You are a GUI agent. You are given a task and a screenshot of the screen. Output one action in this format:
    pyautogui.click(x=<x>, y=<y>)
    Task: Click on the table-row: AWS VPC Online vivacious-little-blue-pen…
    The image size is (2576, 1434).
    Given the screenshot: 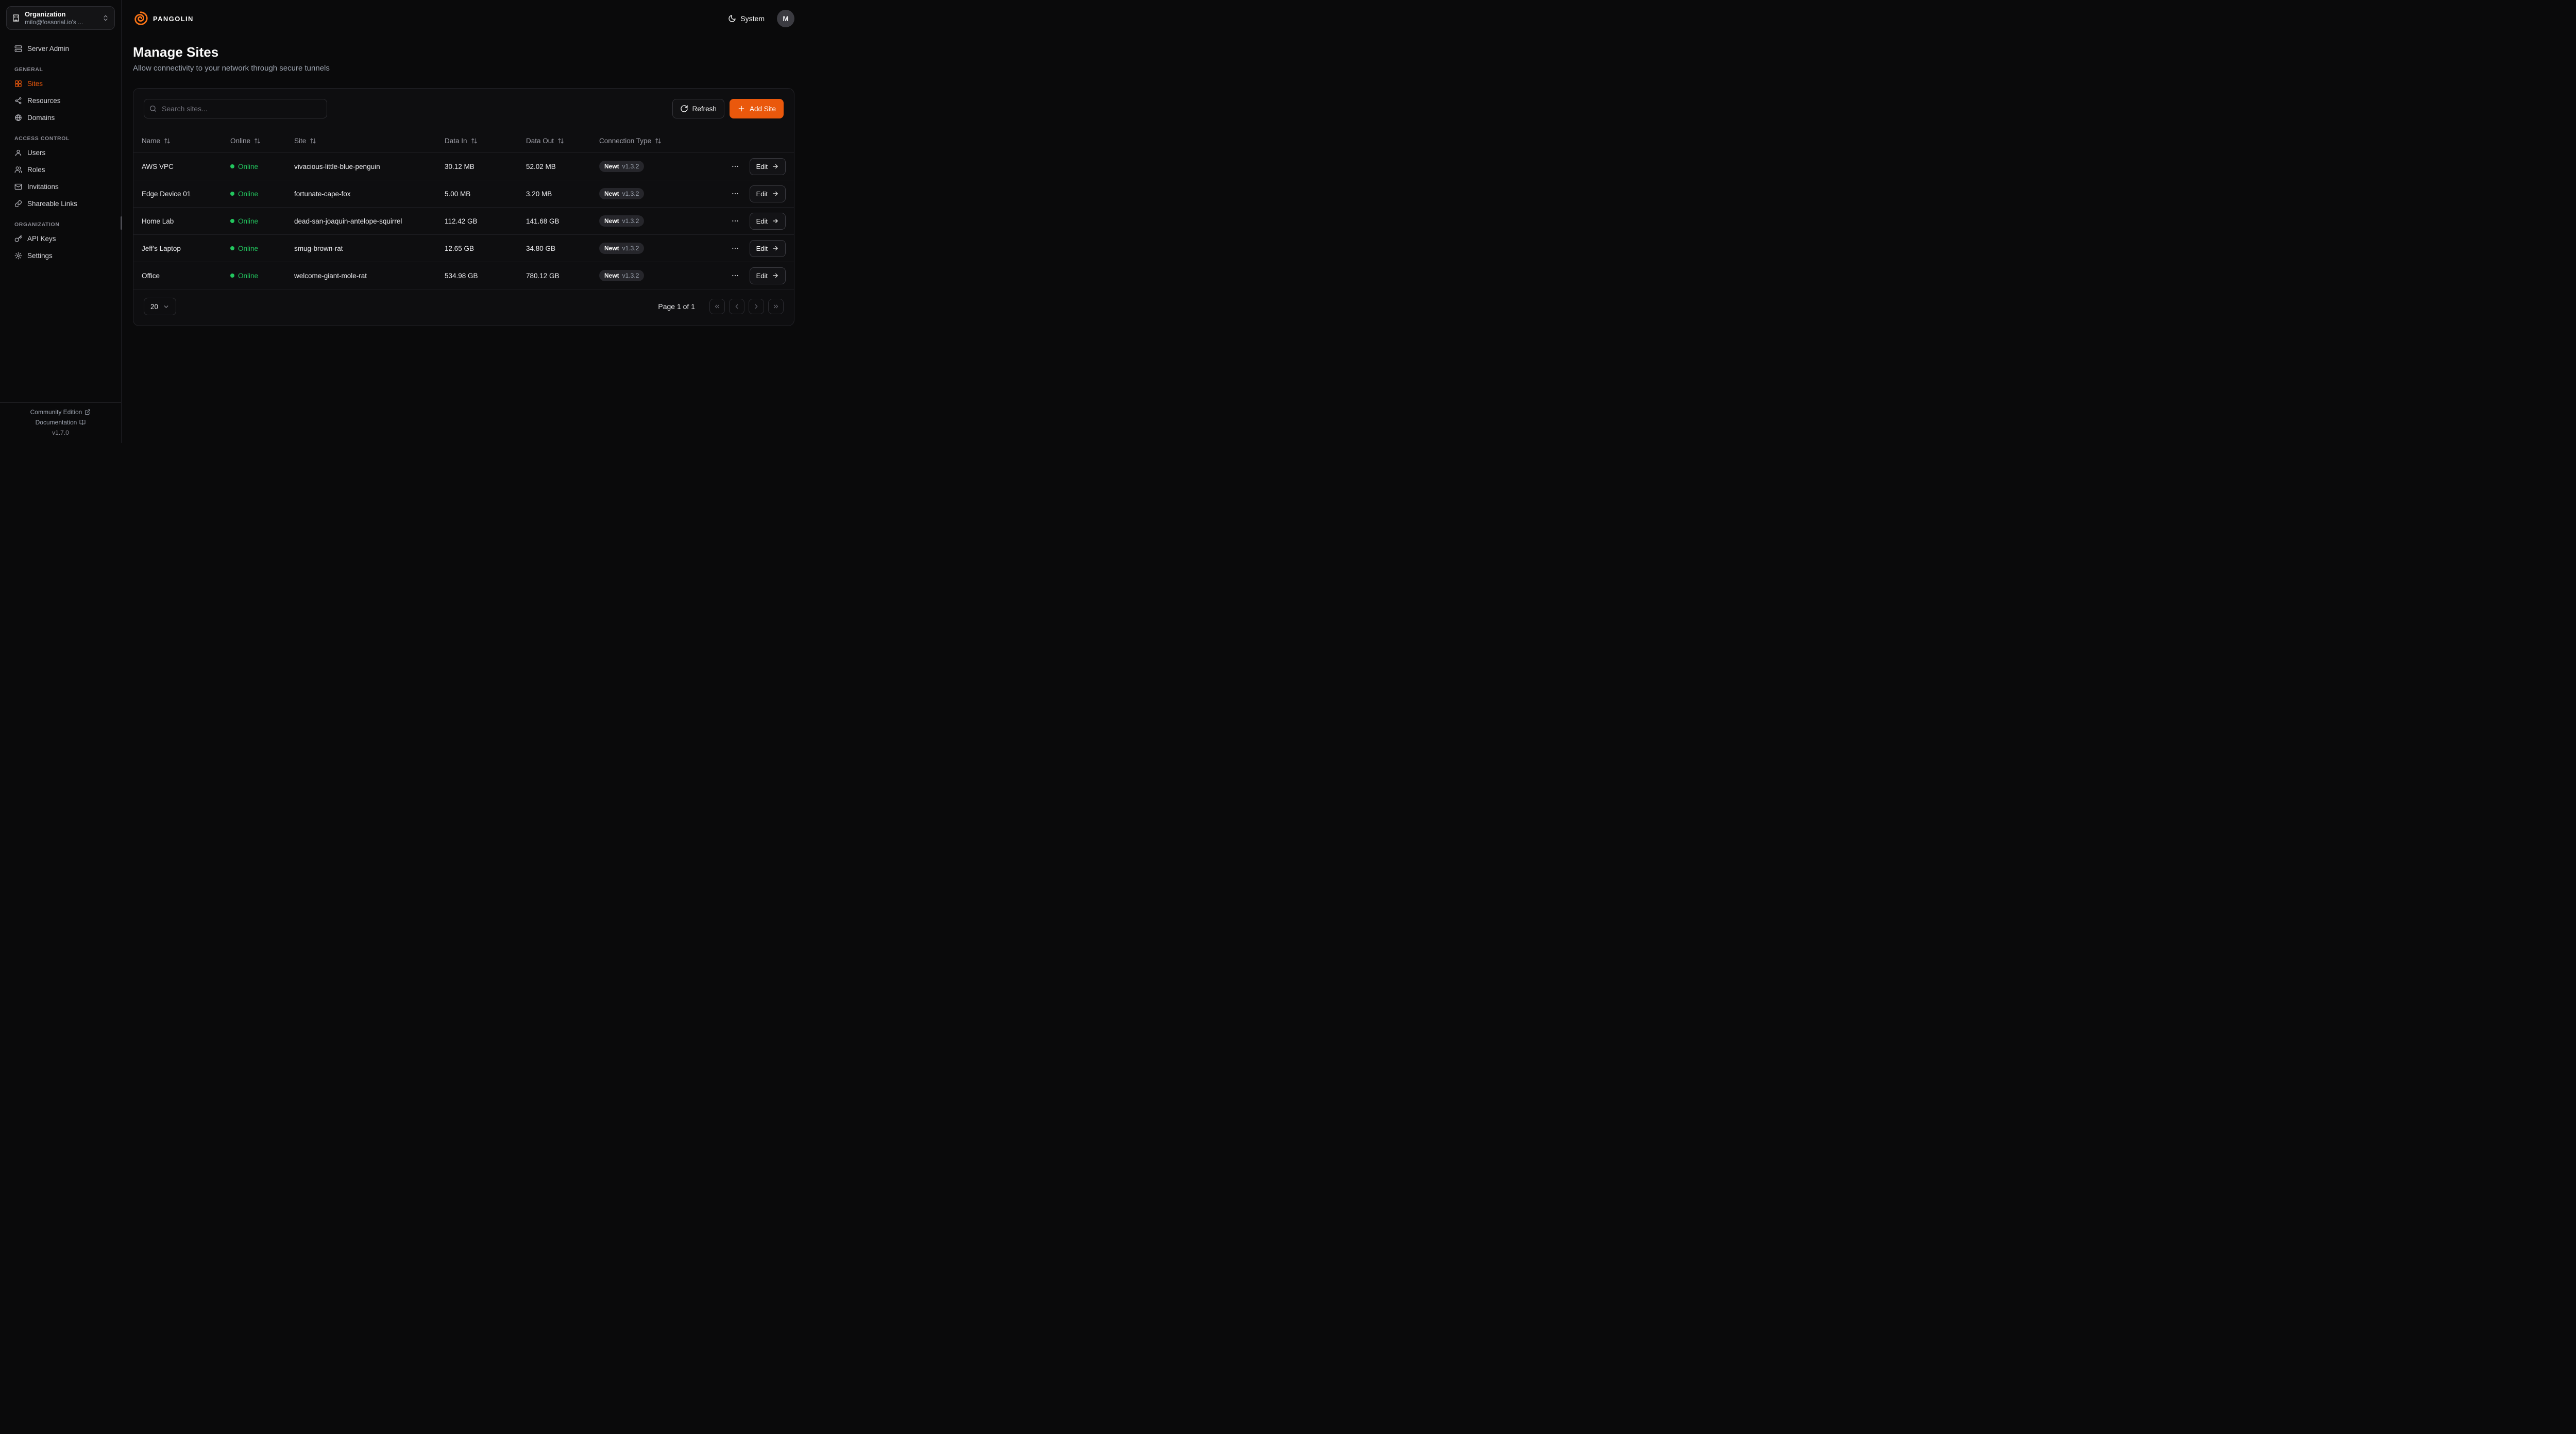 What is the action you would take?
    pyautogui.click(x=463, y=166)
    